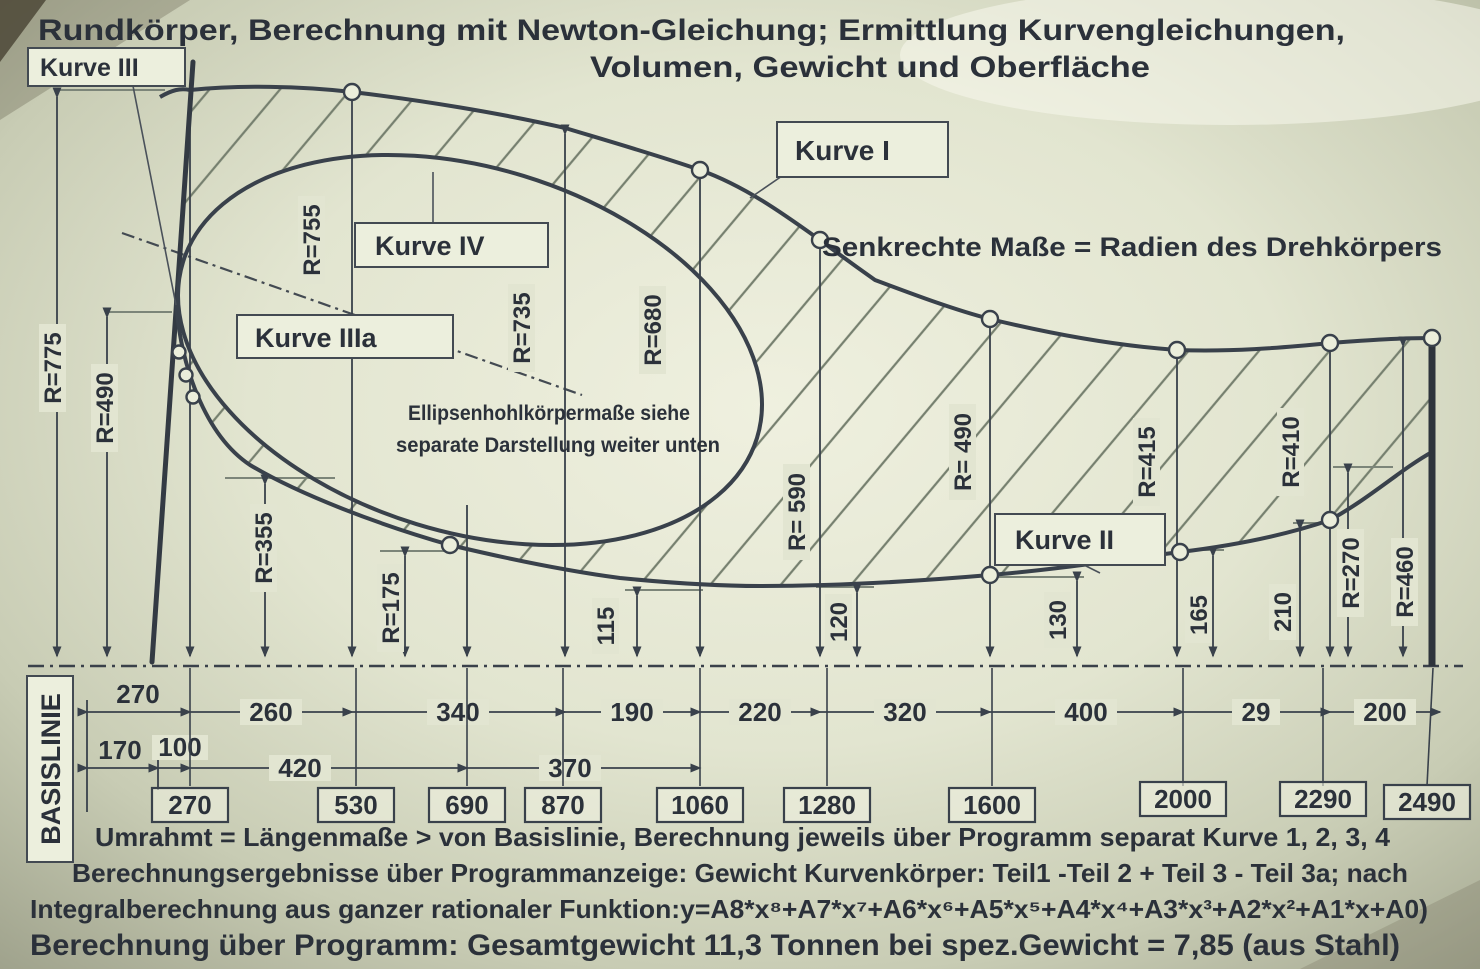 The image size is (1480, 969). I want to click on dim-29: 29, so click(1256, 712).